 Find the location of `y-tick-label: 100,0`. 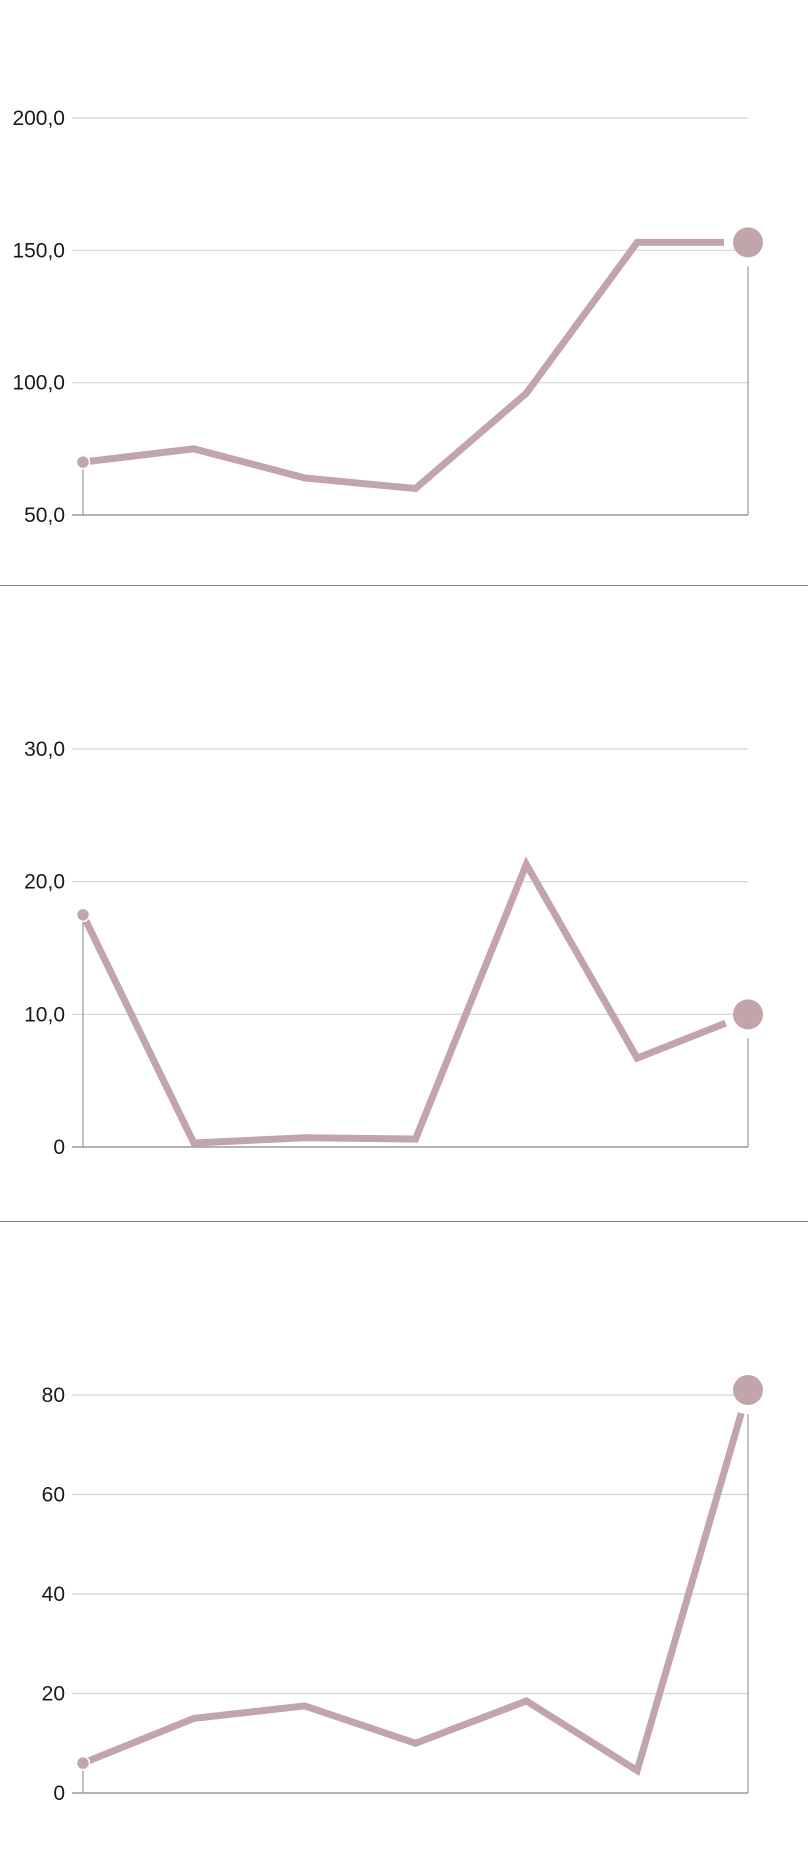

y-tick-label: 100,0 is located at coordinates (38, 383).